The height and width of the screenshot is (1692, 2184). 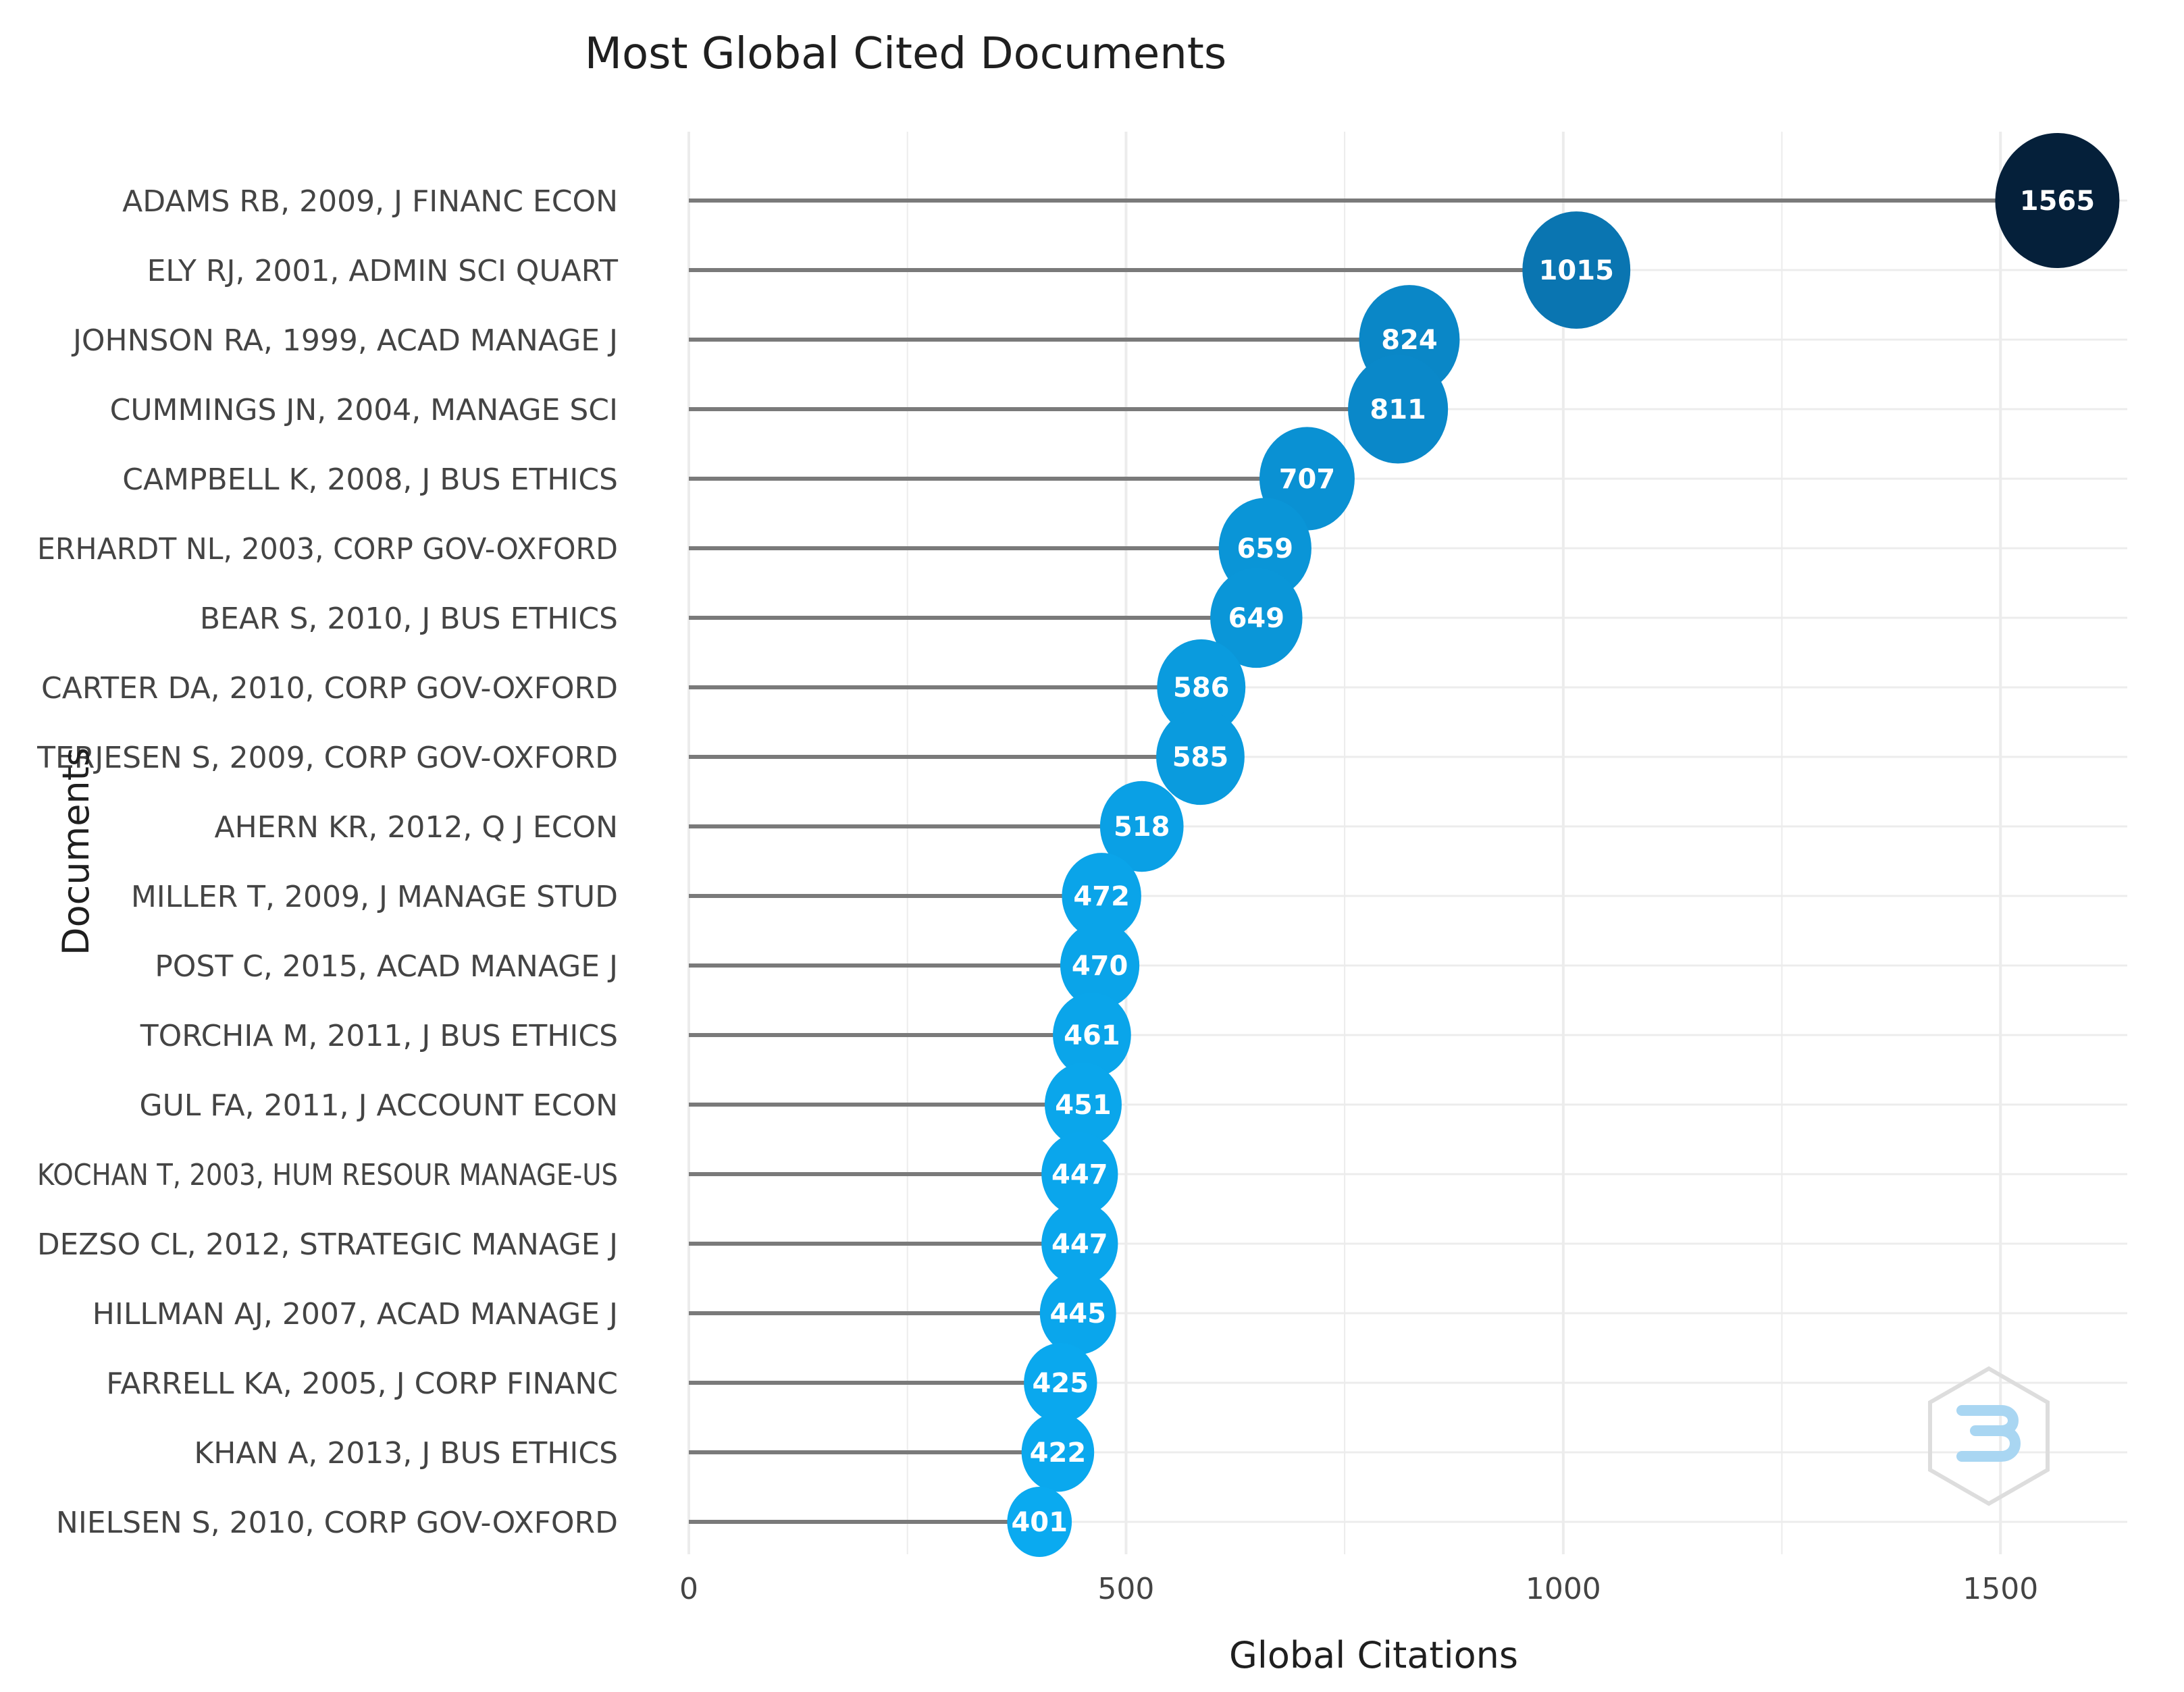 I want to click on document-label: AHERN KR, 2012, Q J ECON, so click(x=416, y=828).